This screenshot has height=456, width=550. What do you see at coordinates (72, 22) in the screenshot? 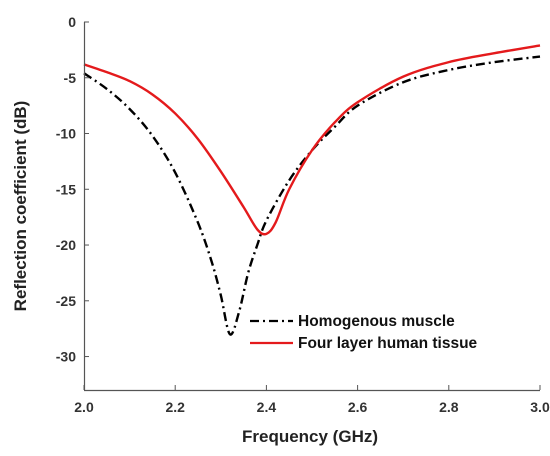
I see `y-tick-label: 0` at bounding box center [72, 22].